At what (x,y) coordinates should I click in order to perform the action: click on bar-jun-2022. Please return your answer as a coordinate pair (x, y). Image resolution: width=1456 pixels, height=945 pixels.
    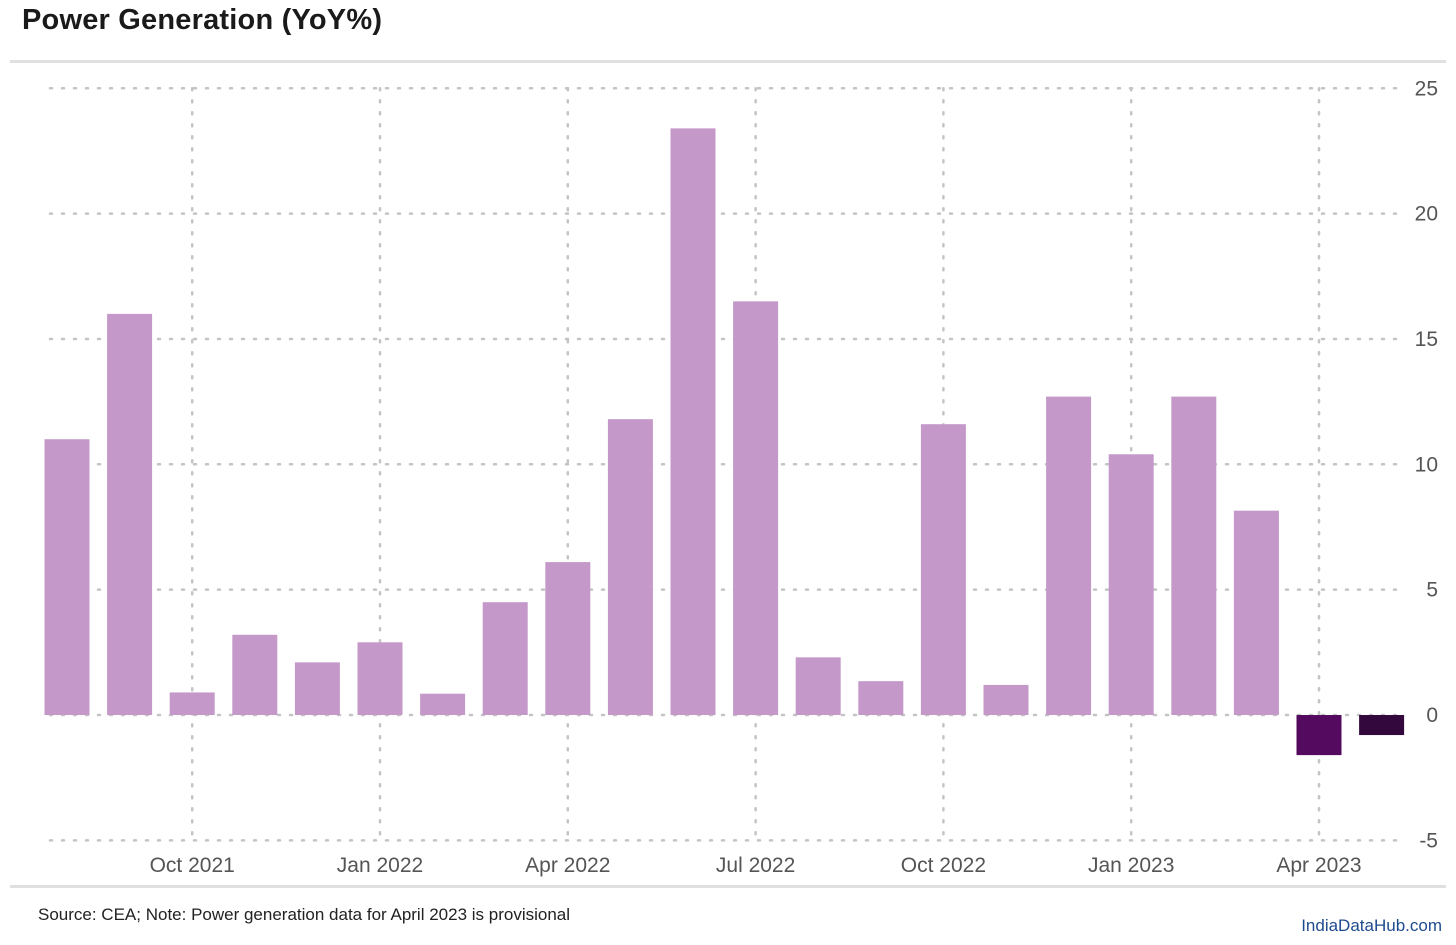
    Looking at the image, I should click on (693, 421).